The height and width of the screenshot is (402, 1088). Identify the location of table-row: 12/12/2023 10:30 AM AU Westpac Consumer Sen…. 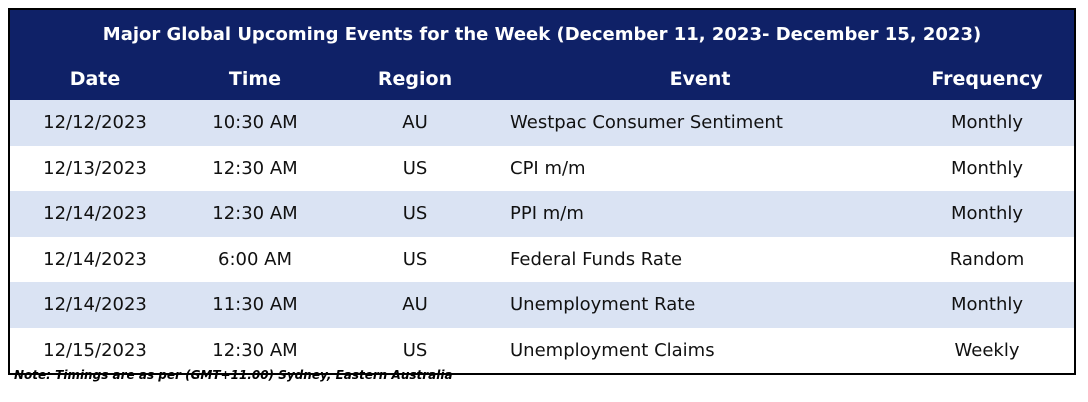
(542, 123).